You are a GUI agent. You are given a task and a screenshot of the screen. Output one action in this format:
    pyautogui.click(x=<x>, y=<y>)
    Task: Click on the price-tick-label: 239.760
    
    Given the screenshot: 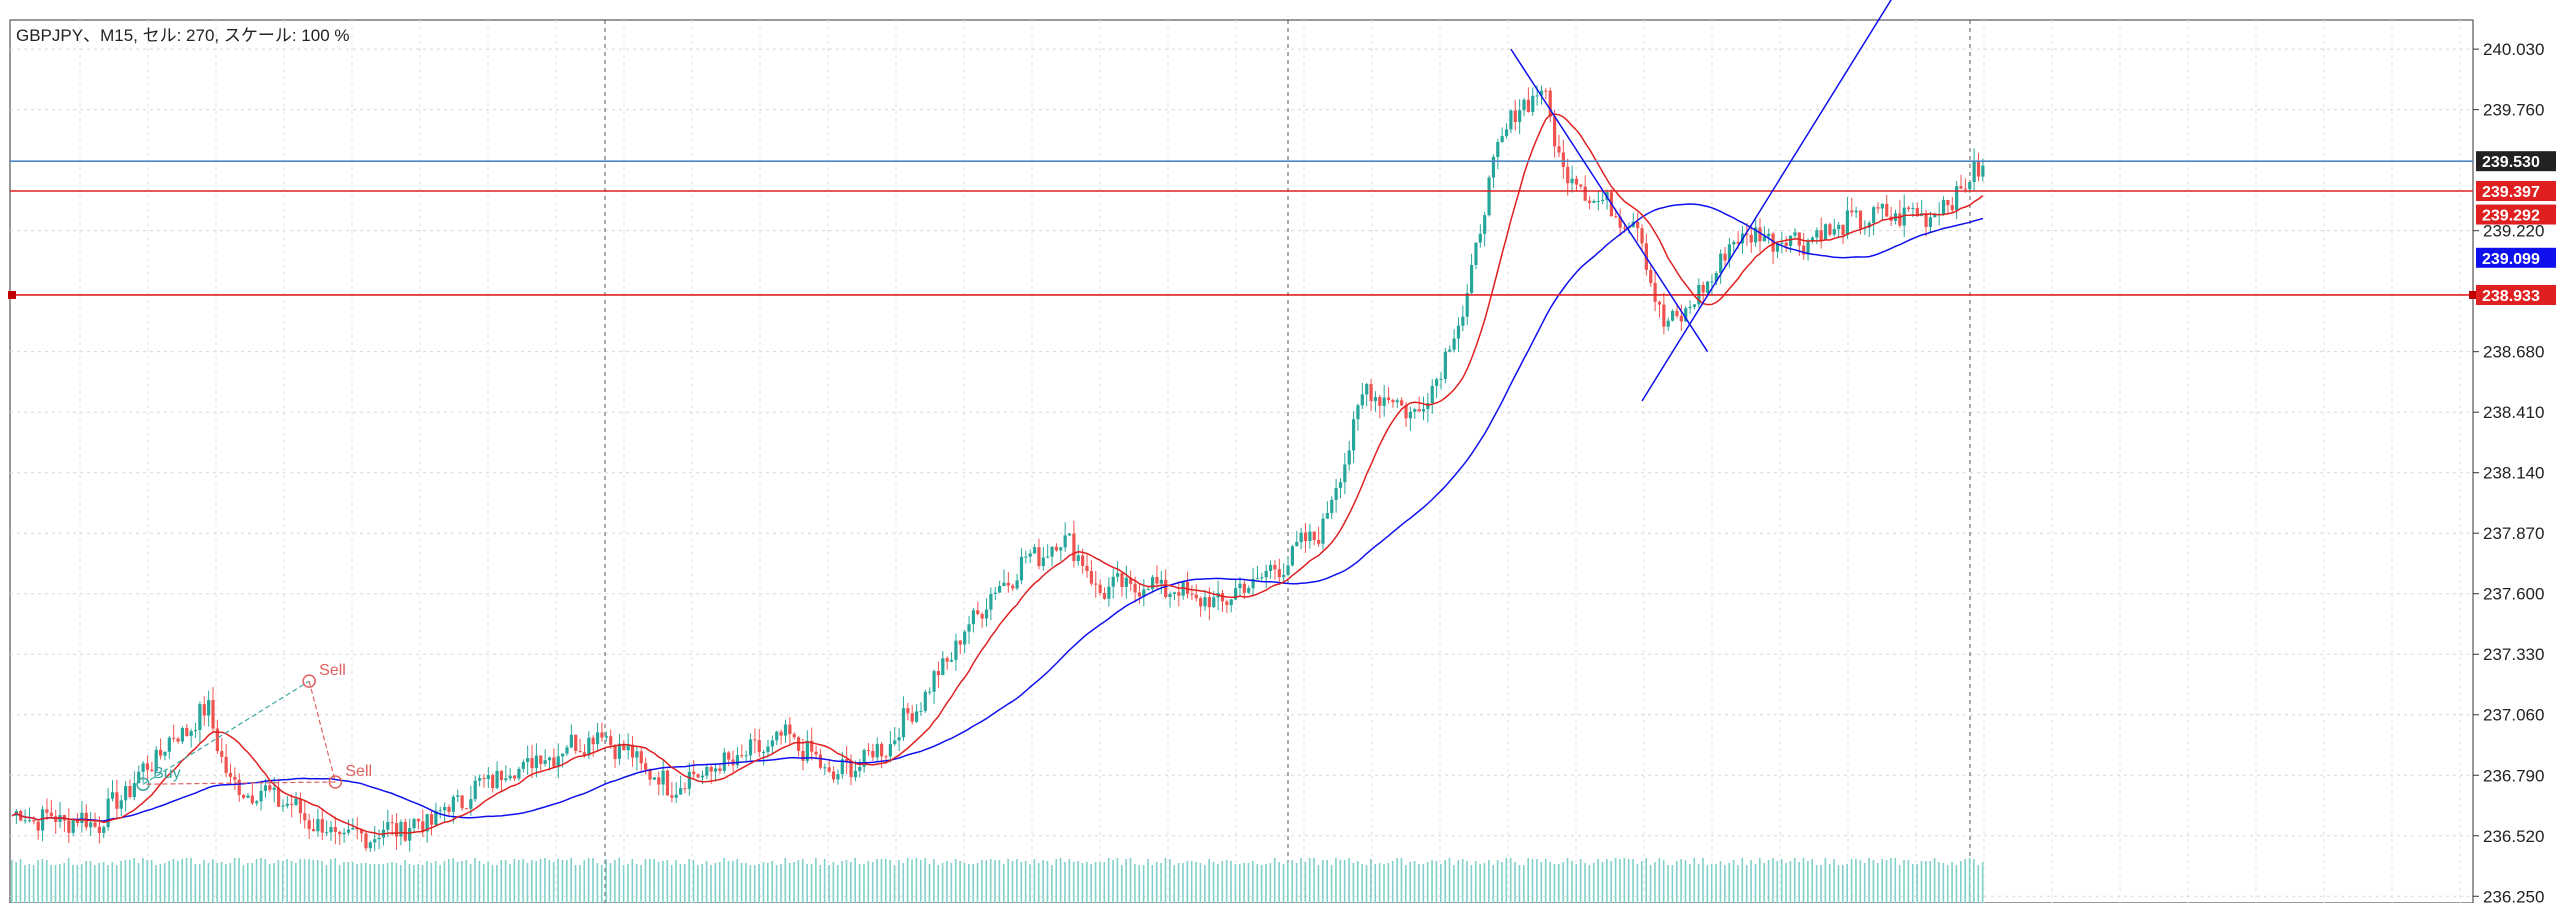 What is the action you would take?
    pyautogui.click(x=2513, y=110)
    